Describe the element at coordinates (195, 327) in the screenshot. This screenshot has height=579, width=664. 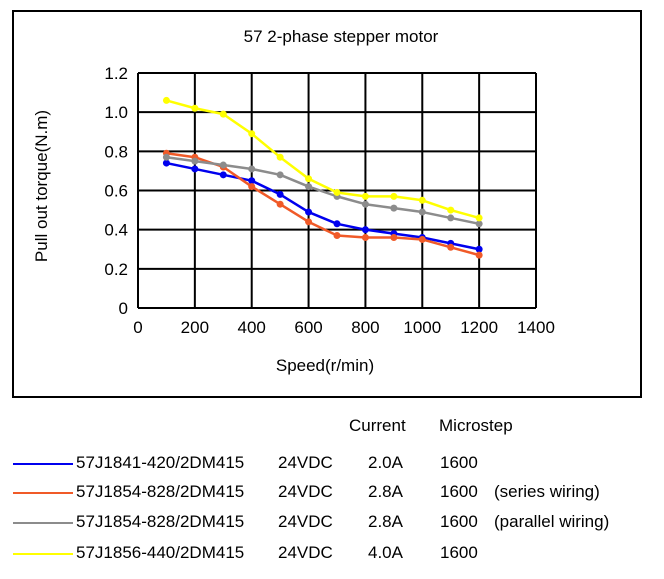
I see `x-tick-label: 200` at that location.